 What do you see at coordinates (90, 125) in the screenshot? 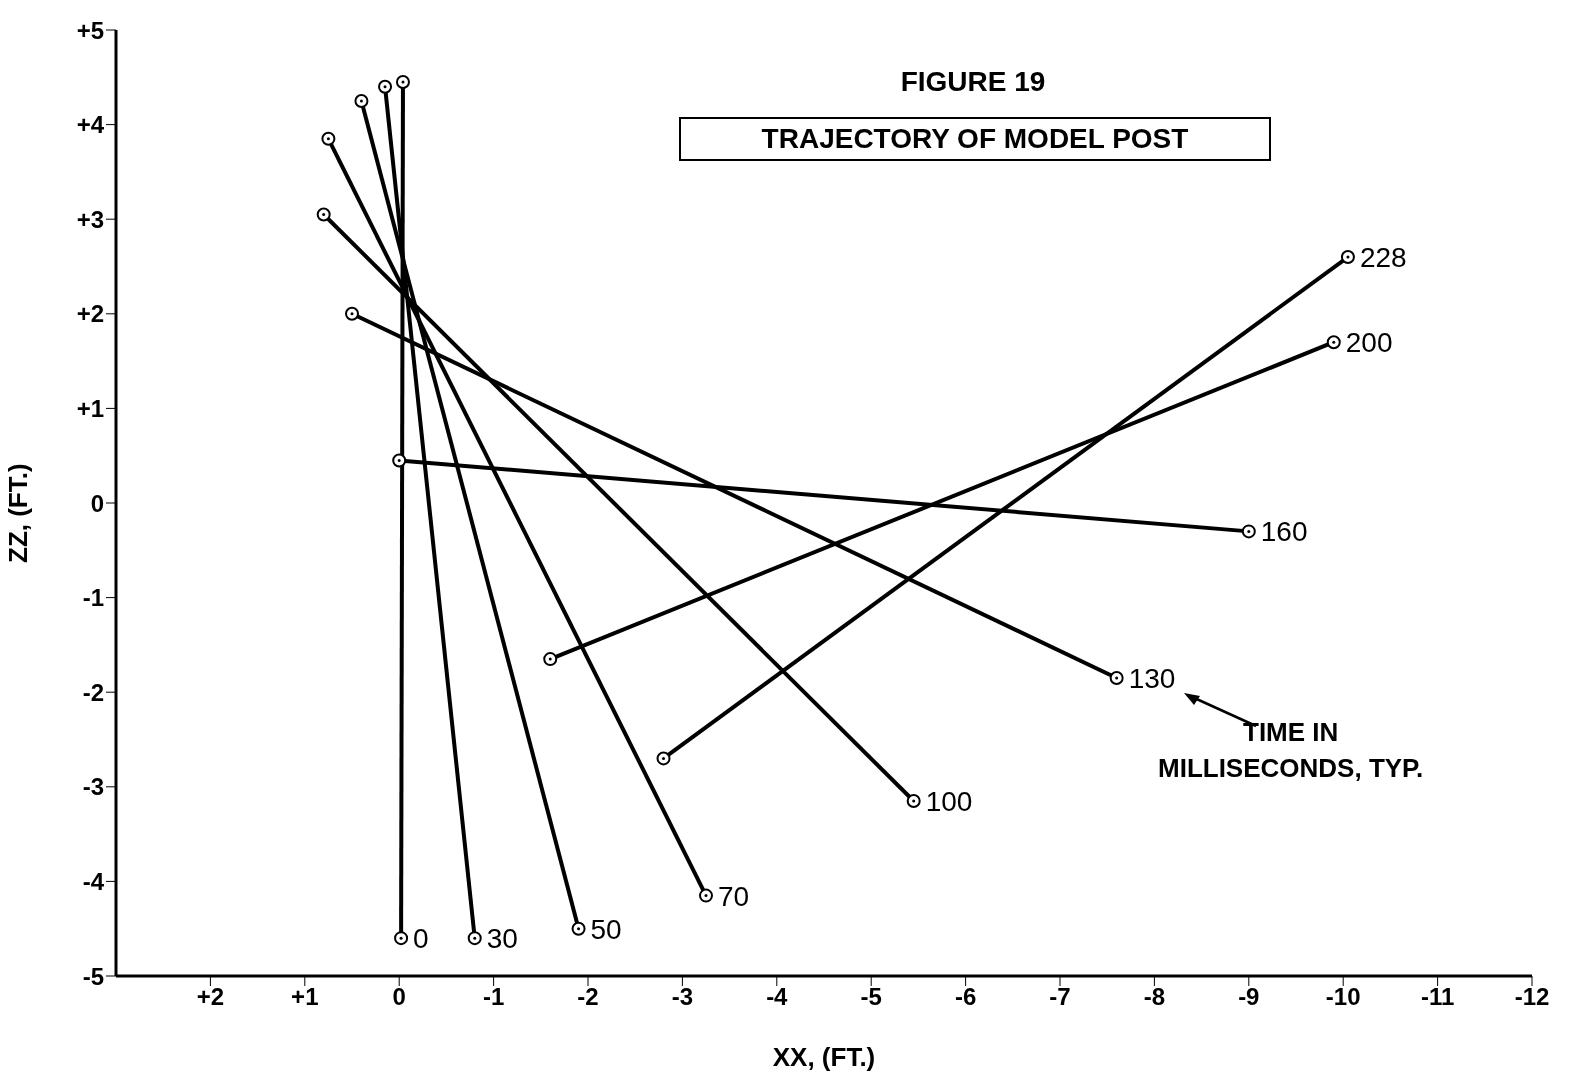
I see `y-tick-label: +4` at bounding box center [90, 125].